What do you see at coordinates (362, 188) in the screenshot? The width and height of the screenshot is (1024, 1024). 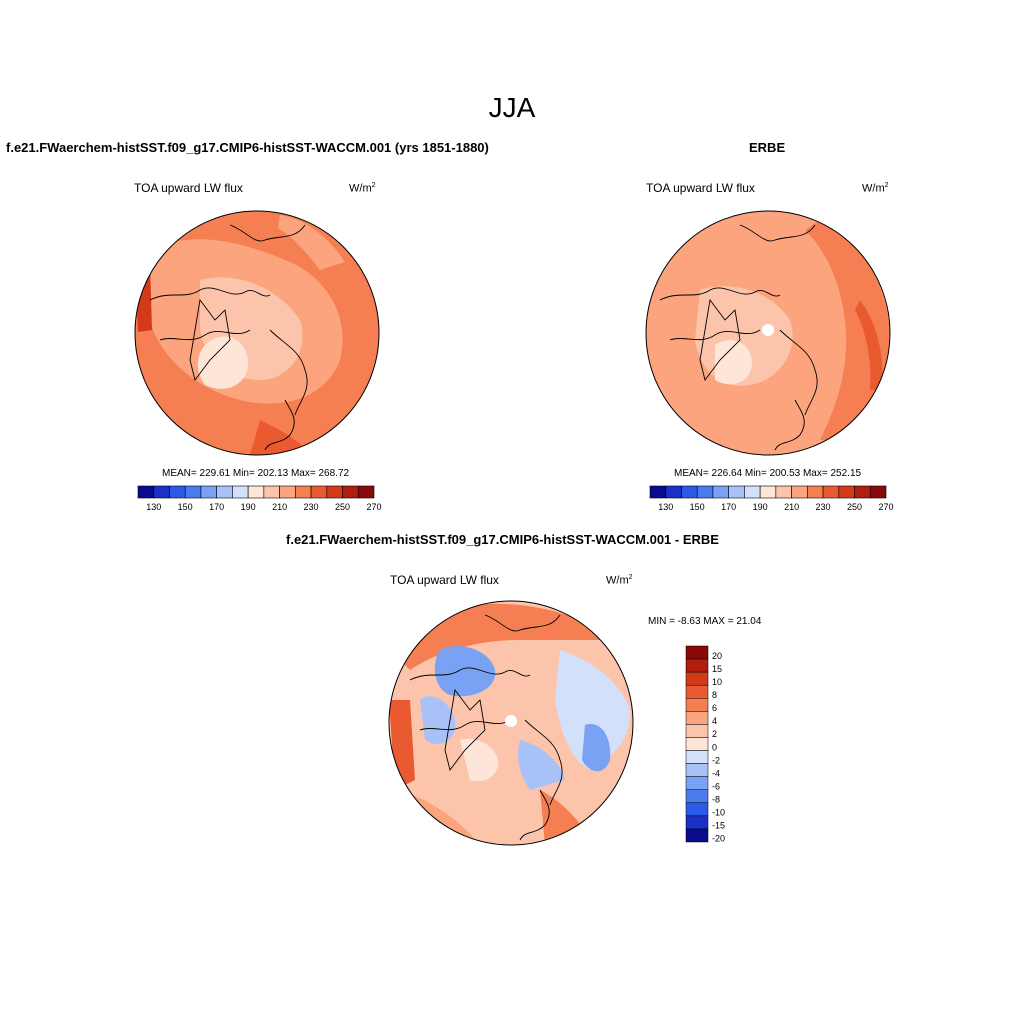 I see `panel-1-units: W/m2` at bounding box center [362, 188].